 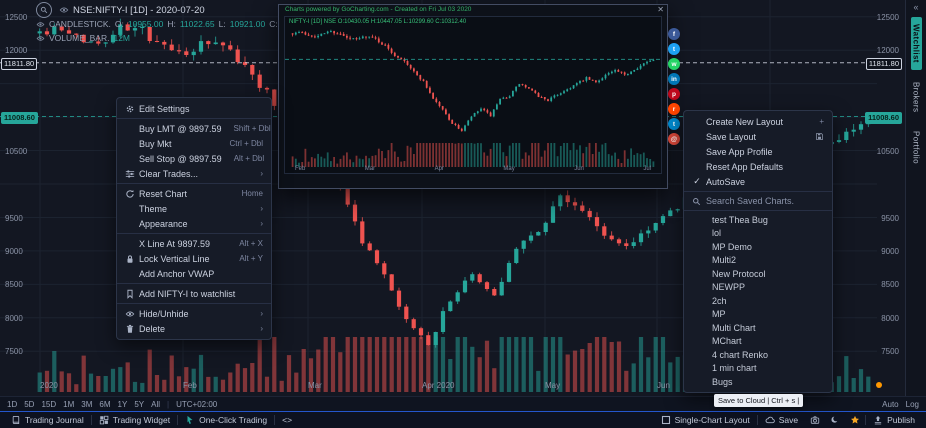 What do you see at coordinates (194, 208) in the screenshot?
I see `menu-item-theme: Theme ›` at bounding box center [194, 208].